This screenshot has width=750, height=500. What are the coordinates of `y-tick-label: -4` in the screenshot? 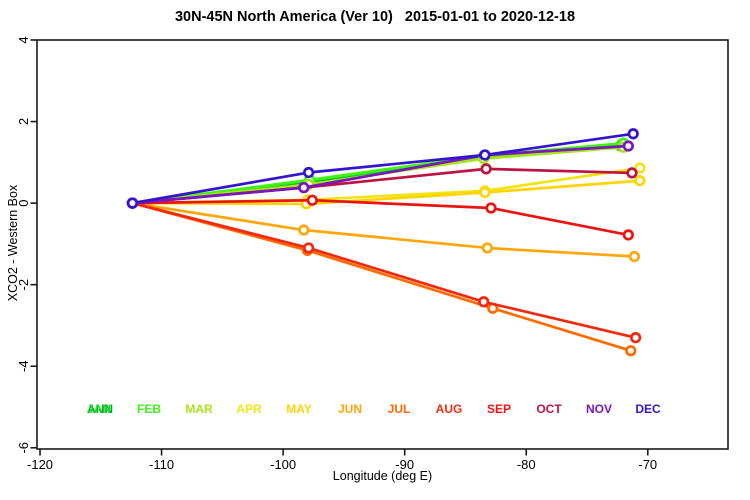 It's located at (23, 366).